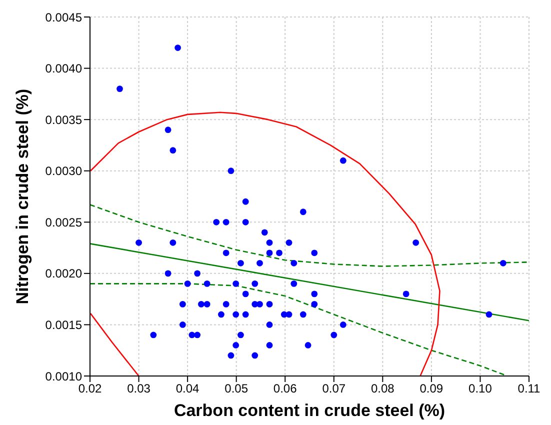  What do you see at coordinates (309, 235) in the screenshot?
I see `line-series` at bounding box center [309, 235].